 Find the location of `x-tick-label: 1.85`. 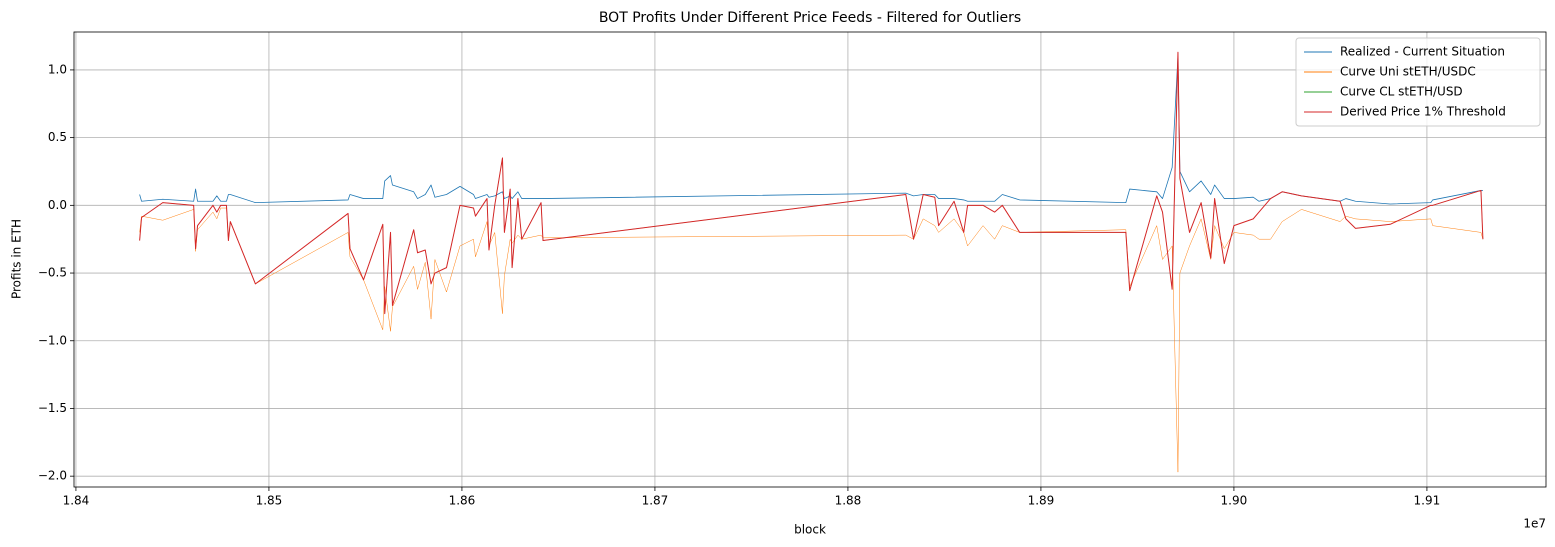

x-tick-label: 1.85 is located at coordinates (269, 501).